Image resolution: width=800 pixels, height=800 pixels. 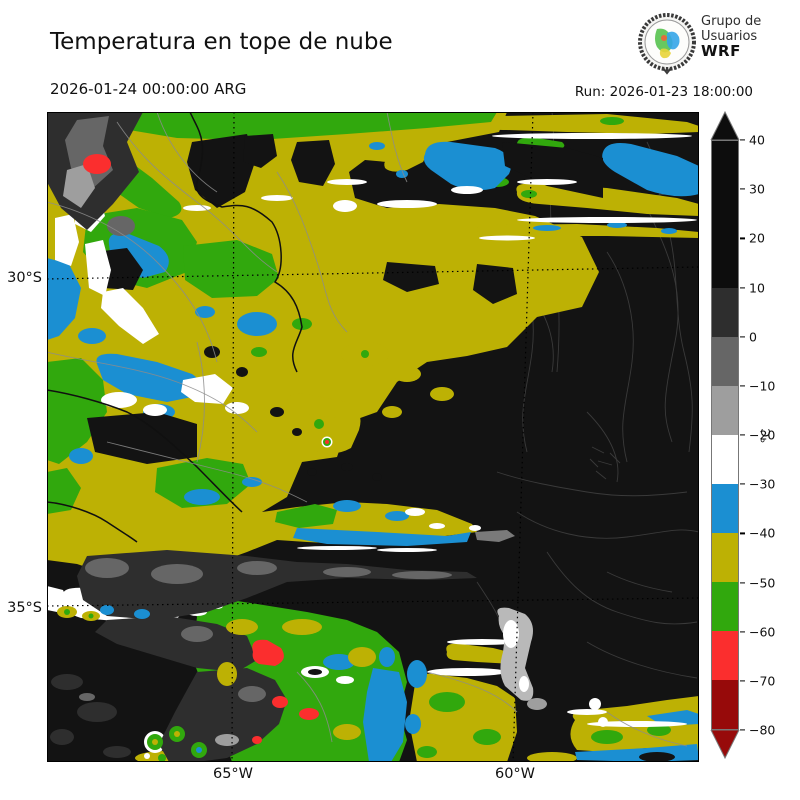 What do you see at coordinates (757, 140) in the screenshot?
I see `colorbar-tick-label: 40` at bounding box center [757, 140].